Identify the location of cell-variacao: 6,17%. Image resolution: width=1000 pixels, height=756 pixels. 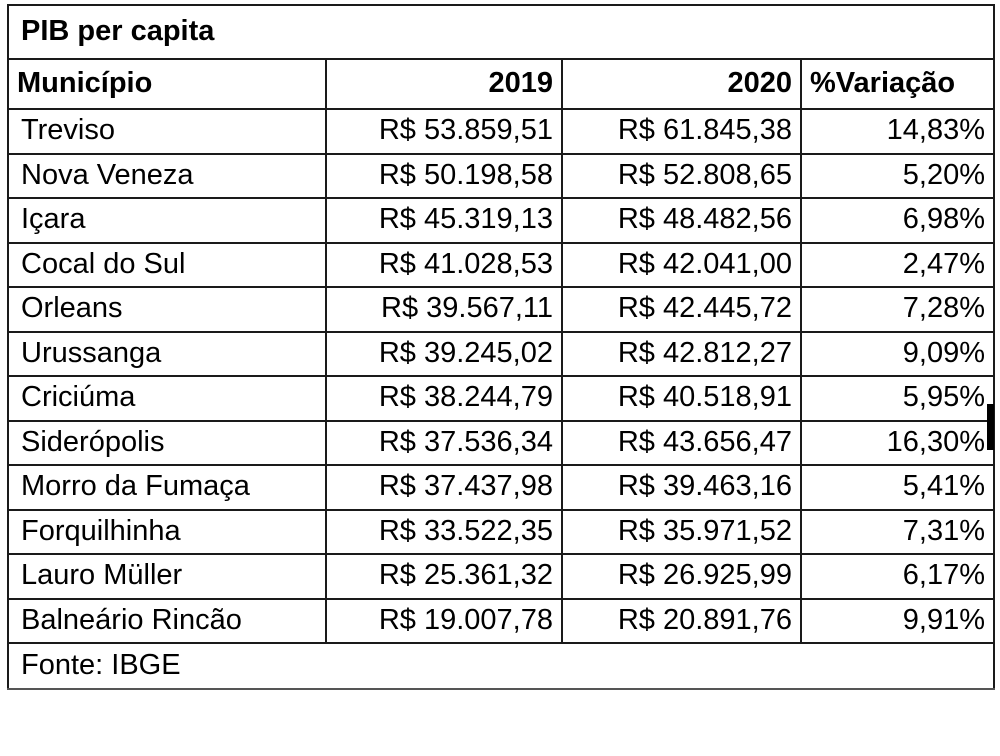
(897, 576).